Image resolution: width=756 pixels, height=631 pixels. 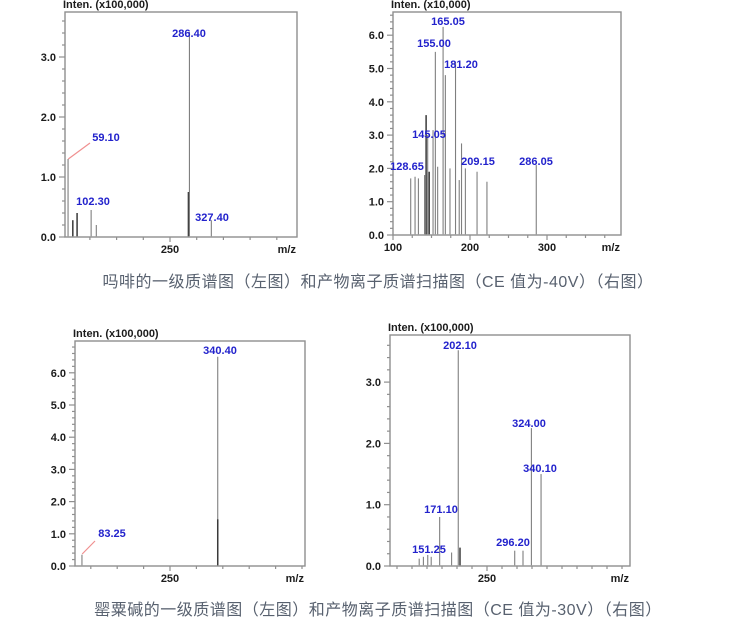 I want to click on peak-label: 155.00, so click(x=434, y=44).